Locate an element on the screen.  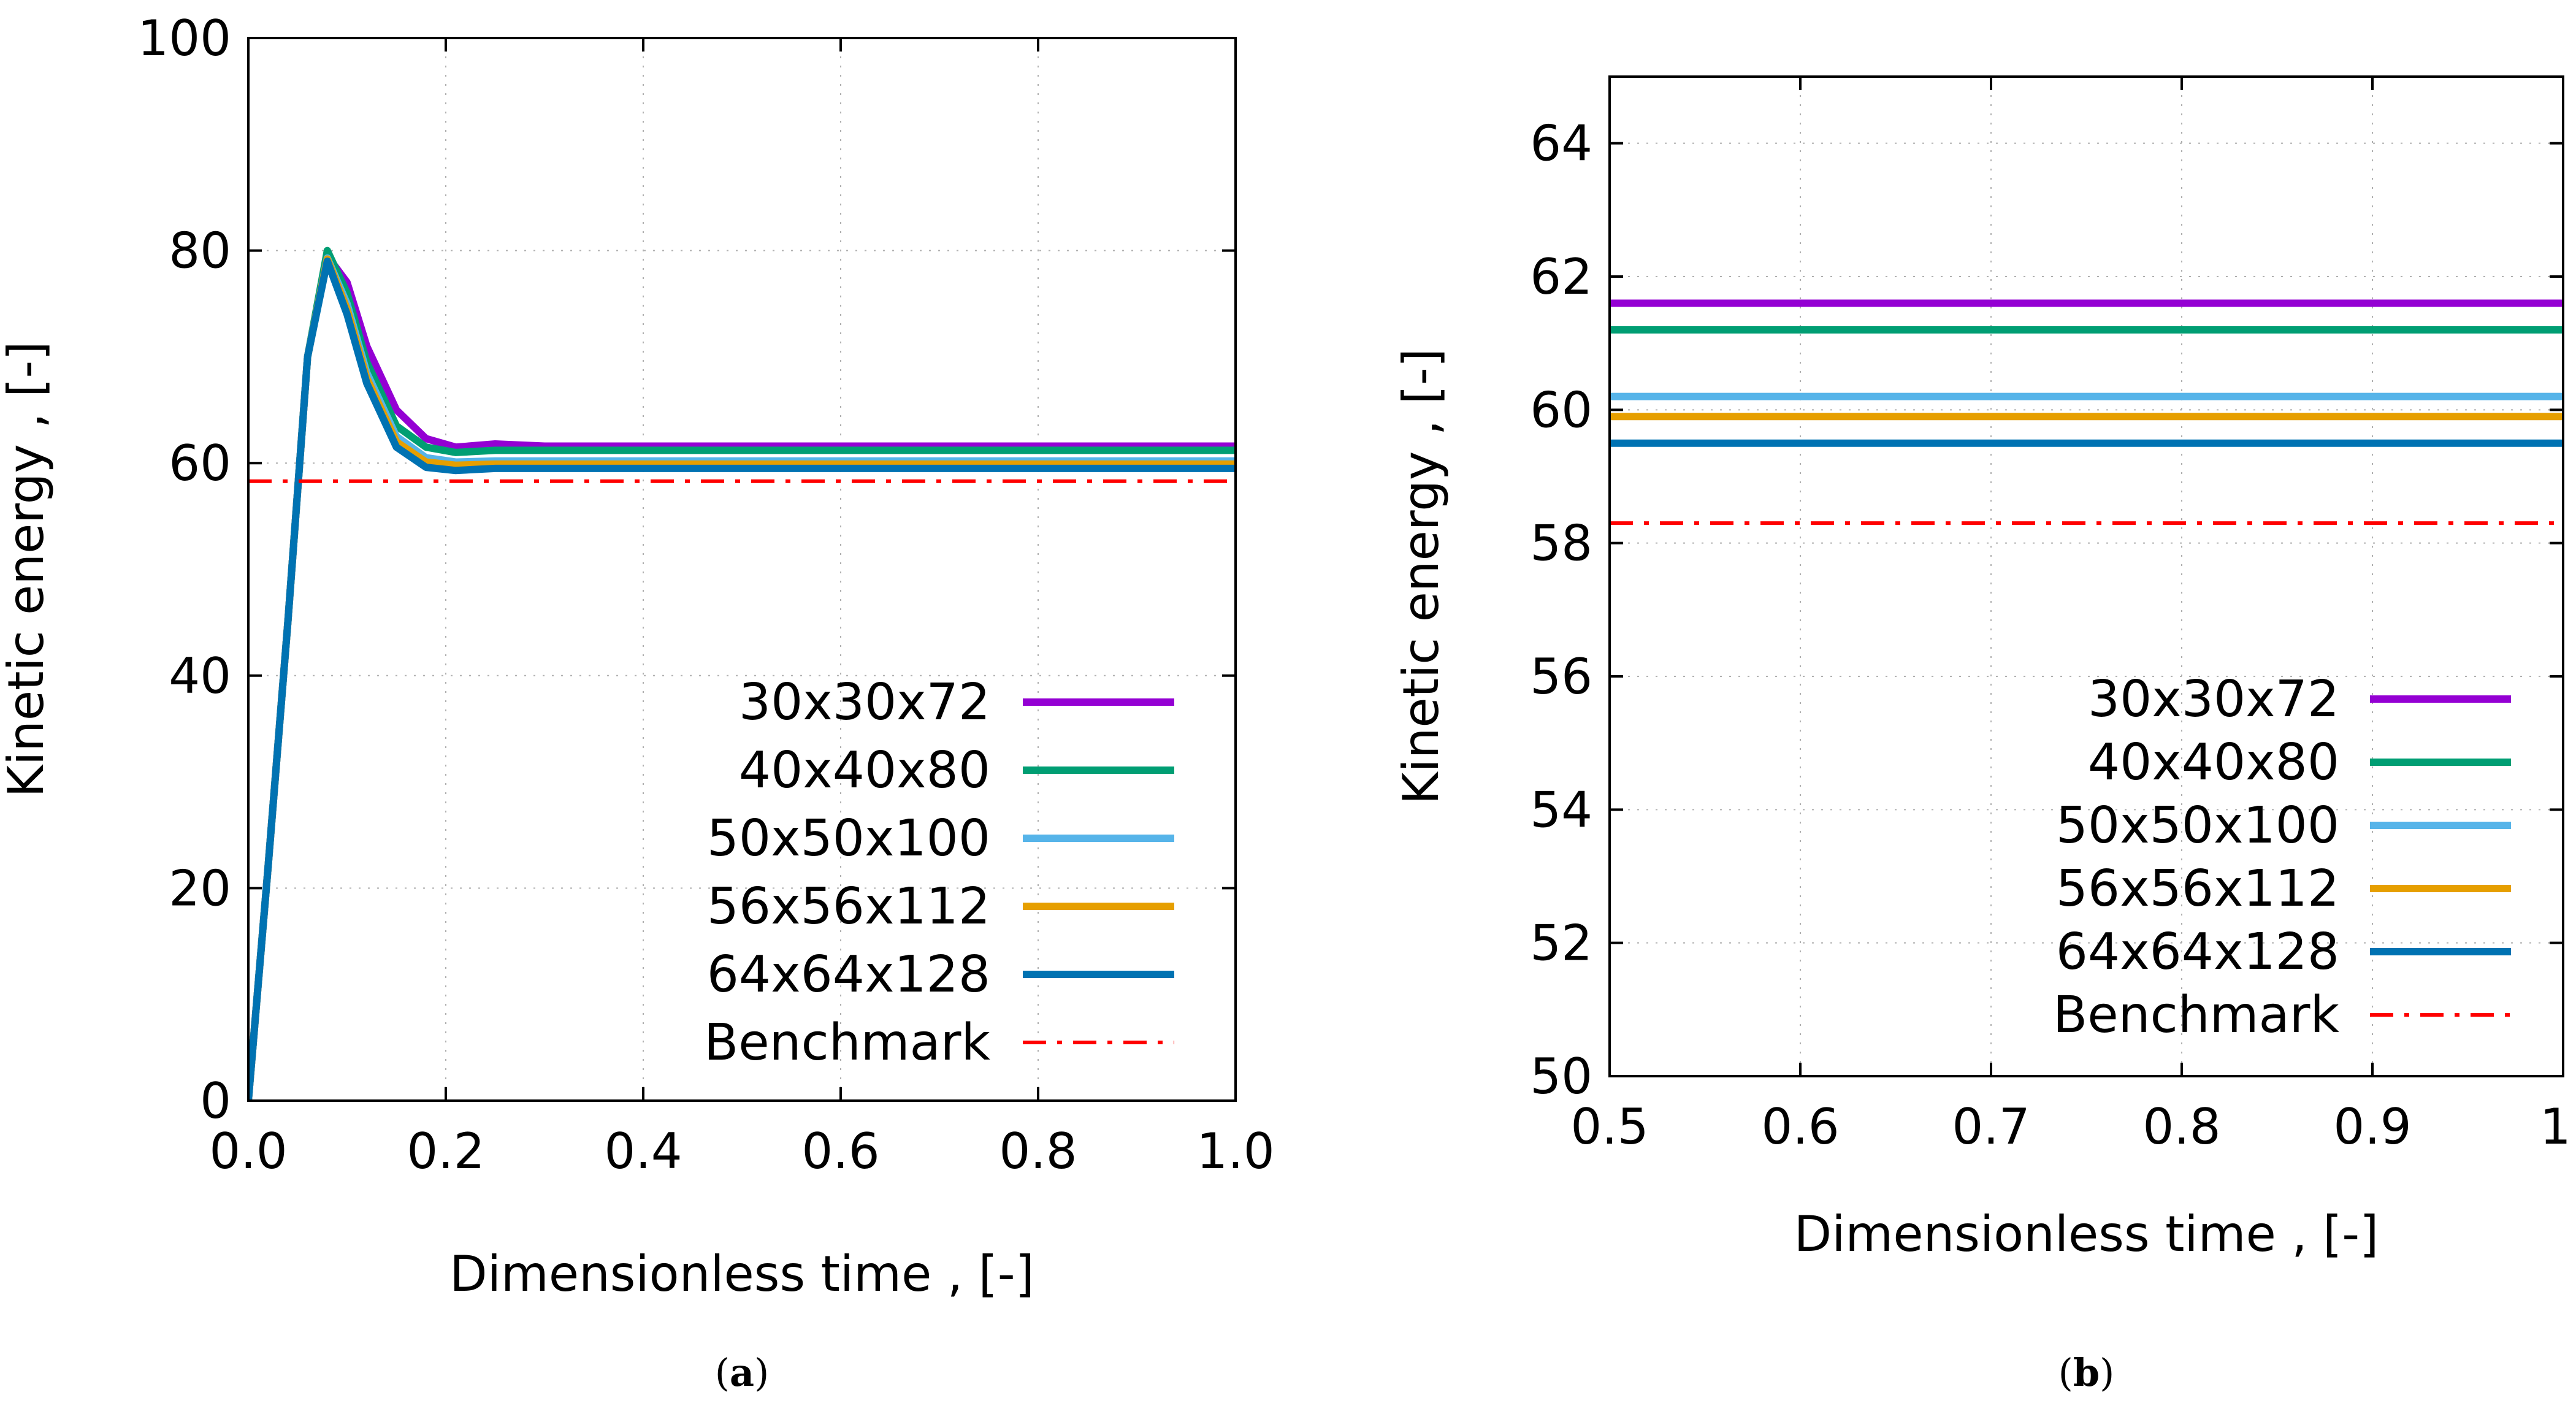
y-tick-label: 52 is located at coordinates (1561, 944).